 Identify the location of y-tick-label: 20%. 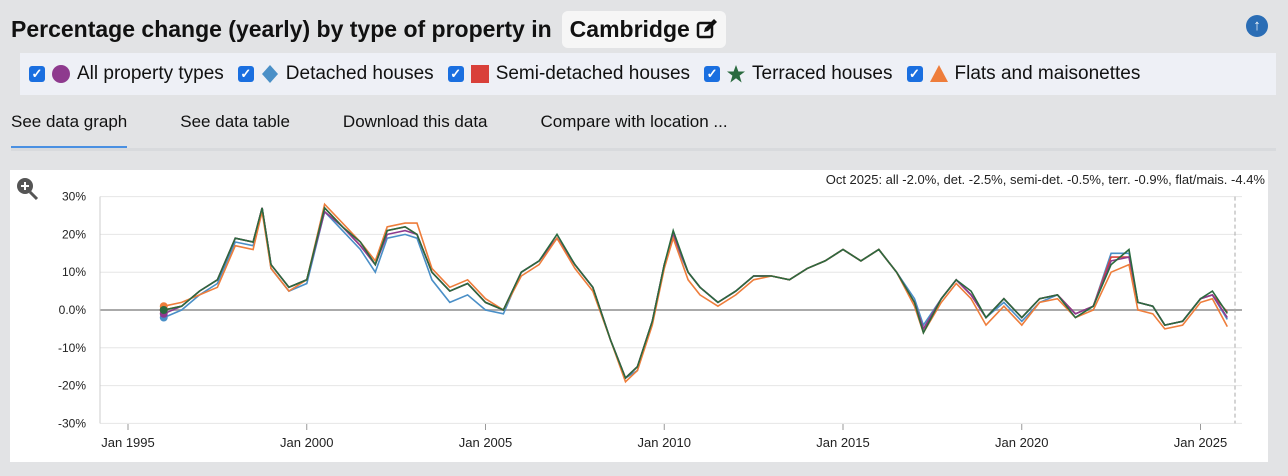
(74, 234).